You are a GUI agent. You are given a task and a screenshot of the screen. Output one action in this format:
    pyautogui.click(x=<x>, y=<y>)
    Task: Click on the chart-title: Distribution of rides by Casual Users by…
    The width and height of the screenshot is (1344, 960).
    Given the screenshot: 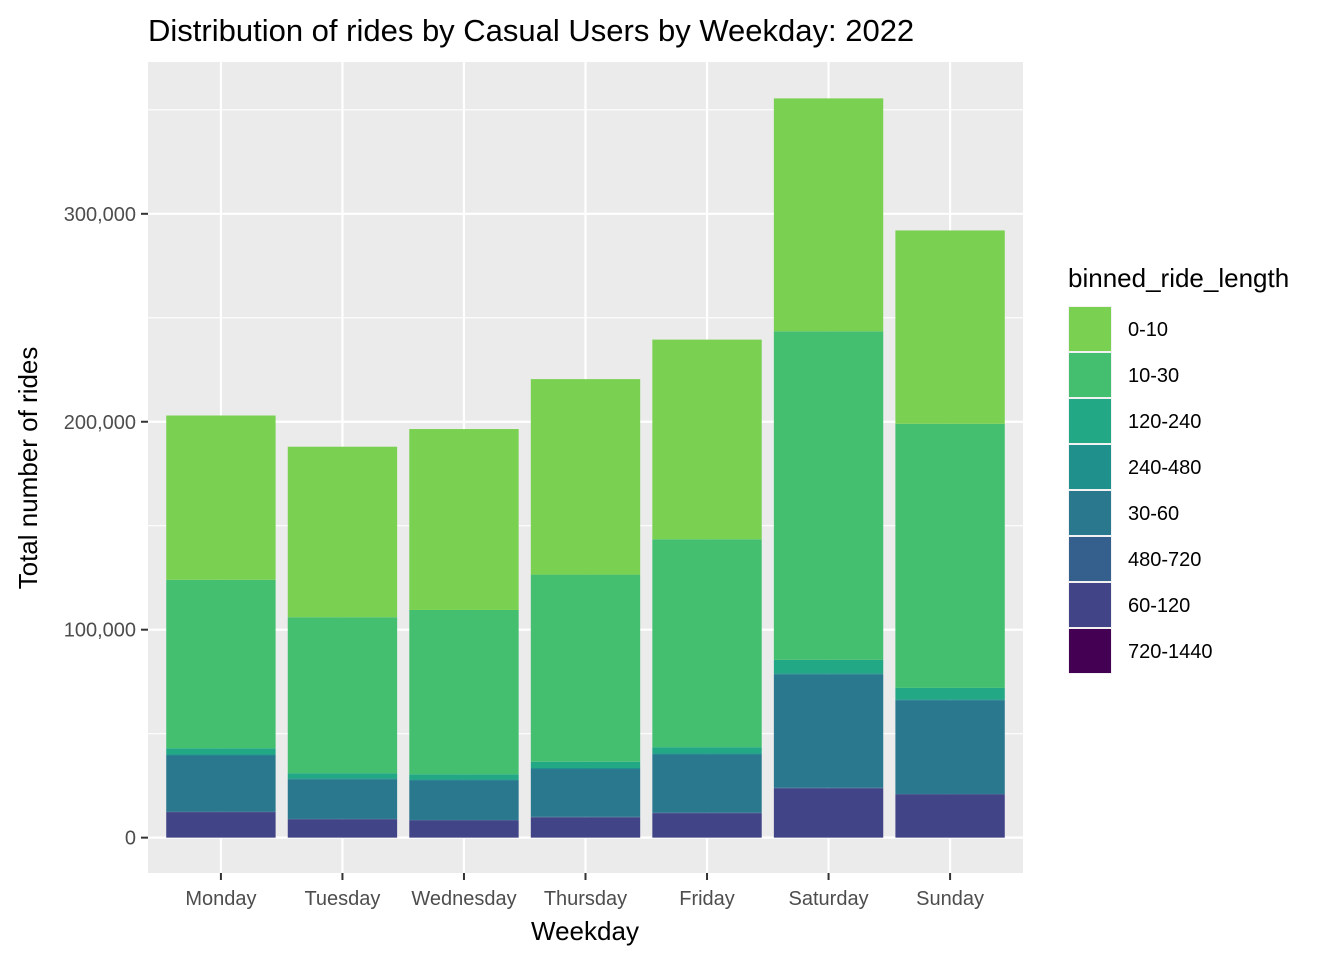 What is the action you would take?
    pyautogui.click(x=531, y=30)
    